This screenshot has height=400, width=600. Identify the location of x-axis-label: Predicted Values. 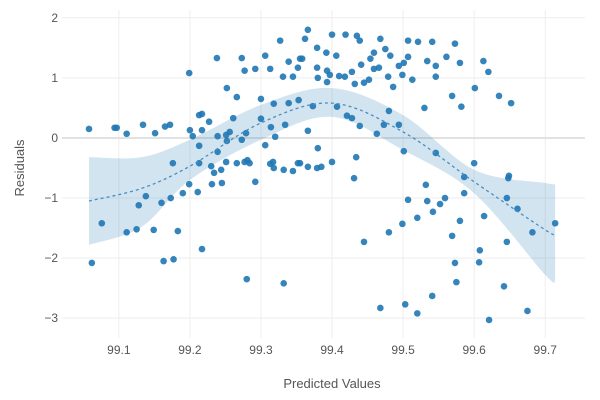
(332, 383).